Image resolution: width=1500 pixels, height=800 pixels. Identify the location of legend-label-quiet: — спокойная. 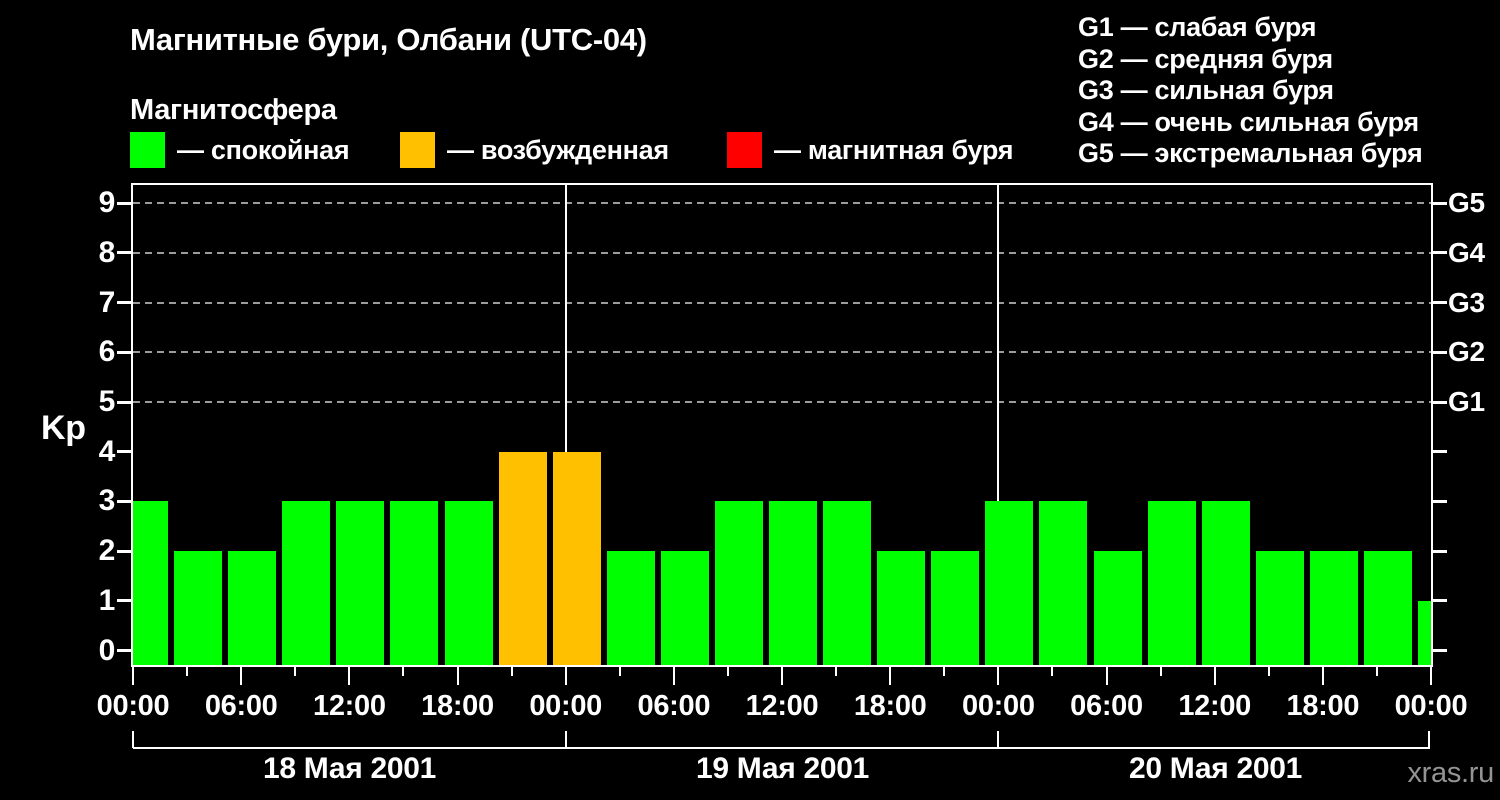
(263, 150).